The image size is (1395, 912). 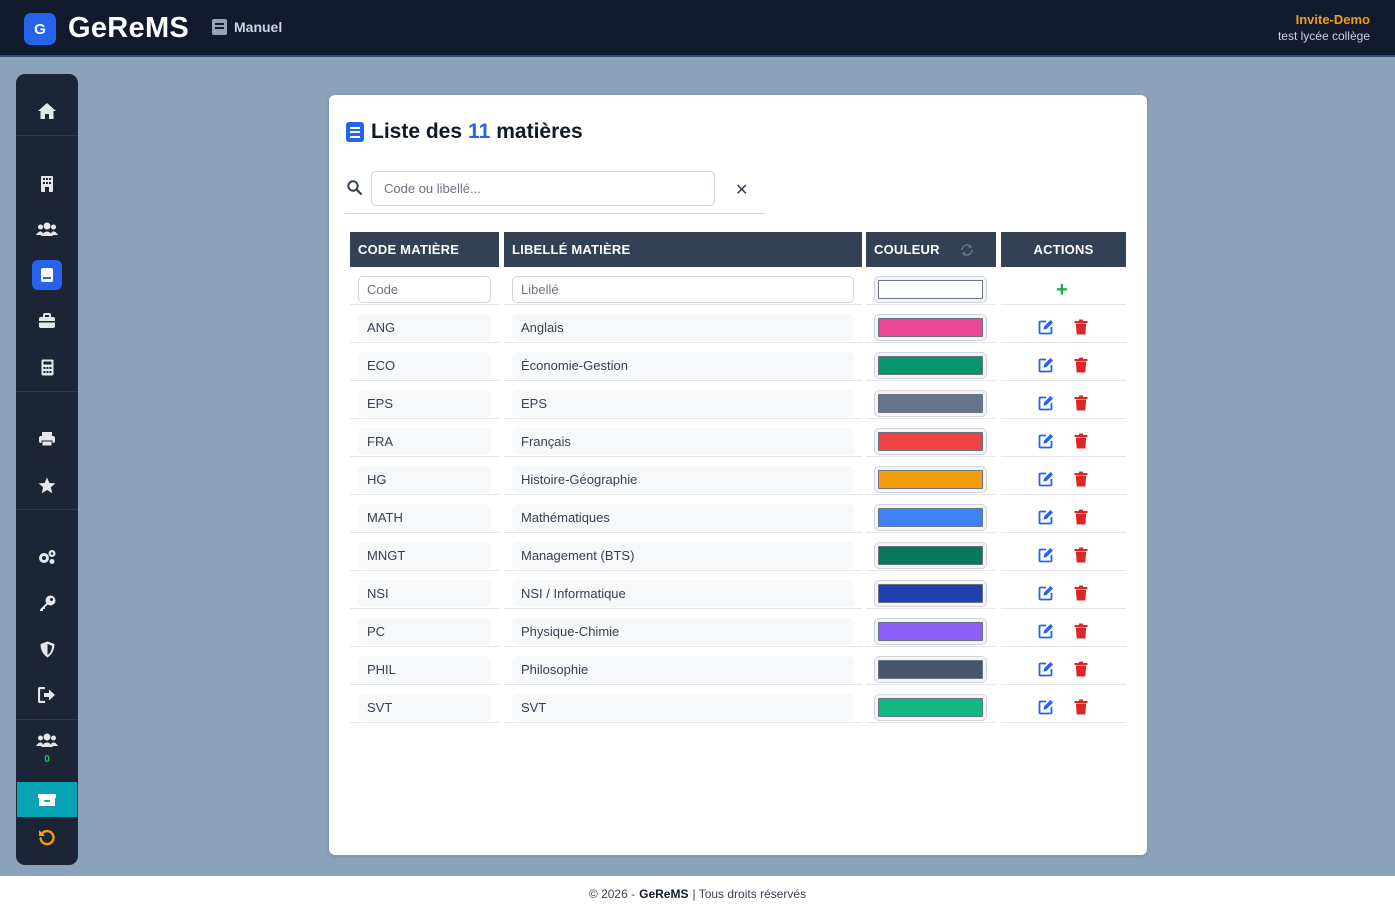 I want to click on shield-icon, so click(x=47, y=649).